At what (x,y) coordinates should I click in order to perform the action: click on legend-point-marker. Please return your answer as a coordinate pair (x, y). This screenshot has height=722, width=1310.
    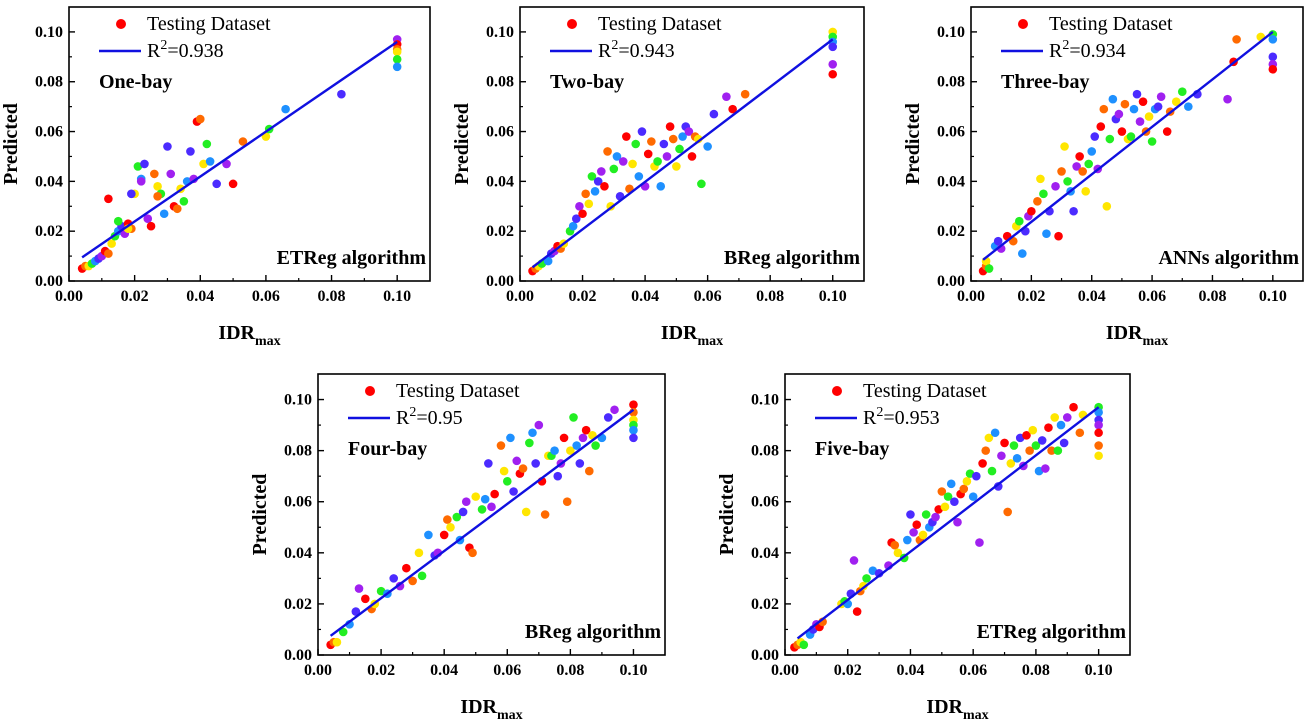
    Looking at the image, I should click on (837, 391).